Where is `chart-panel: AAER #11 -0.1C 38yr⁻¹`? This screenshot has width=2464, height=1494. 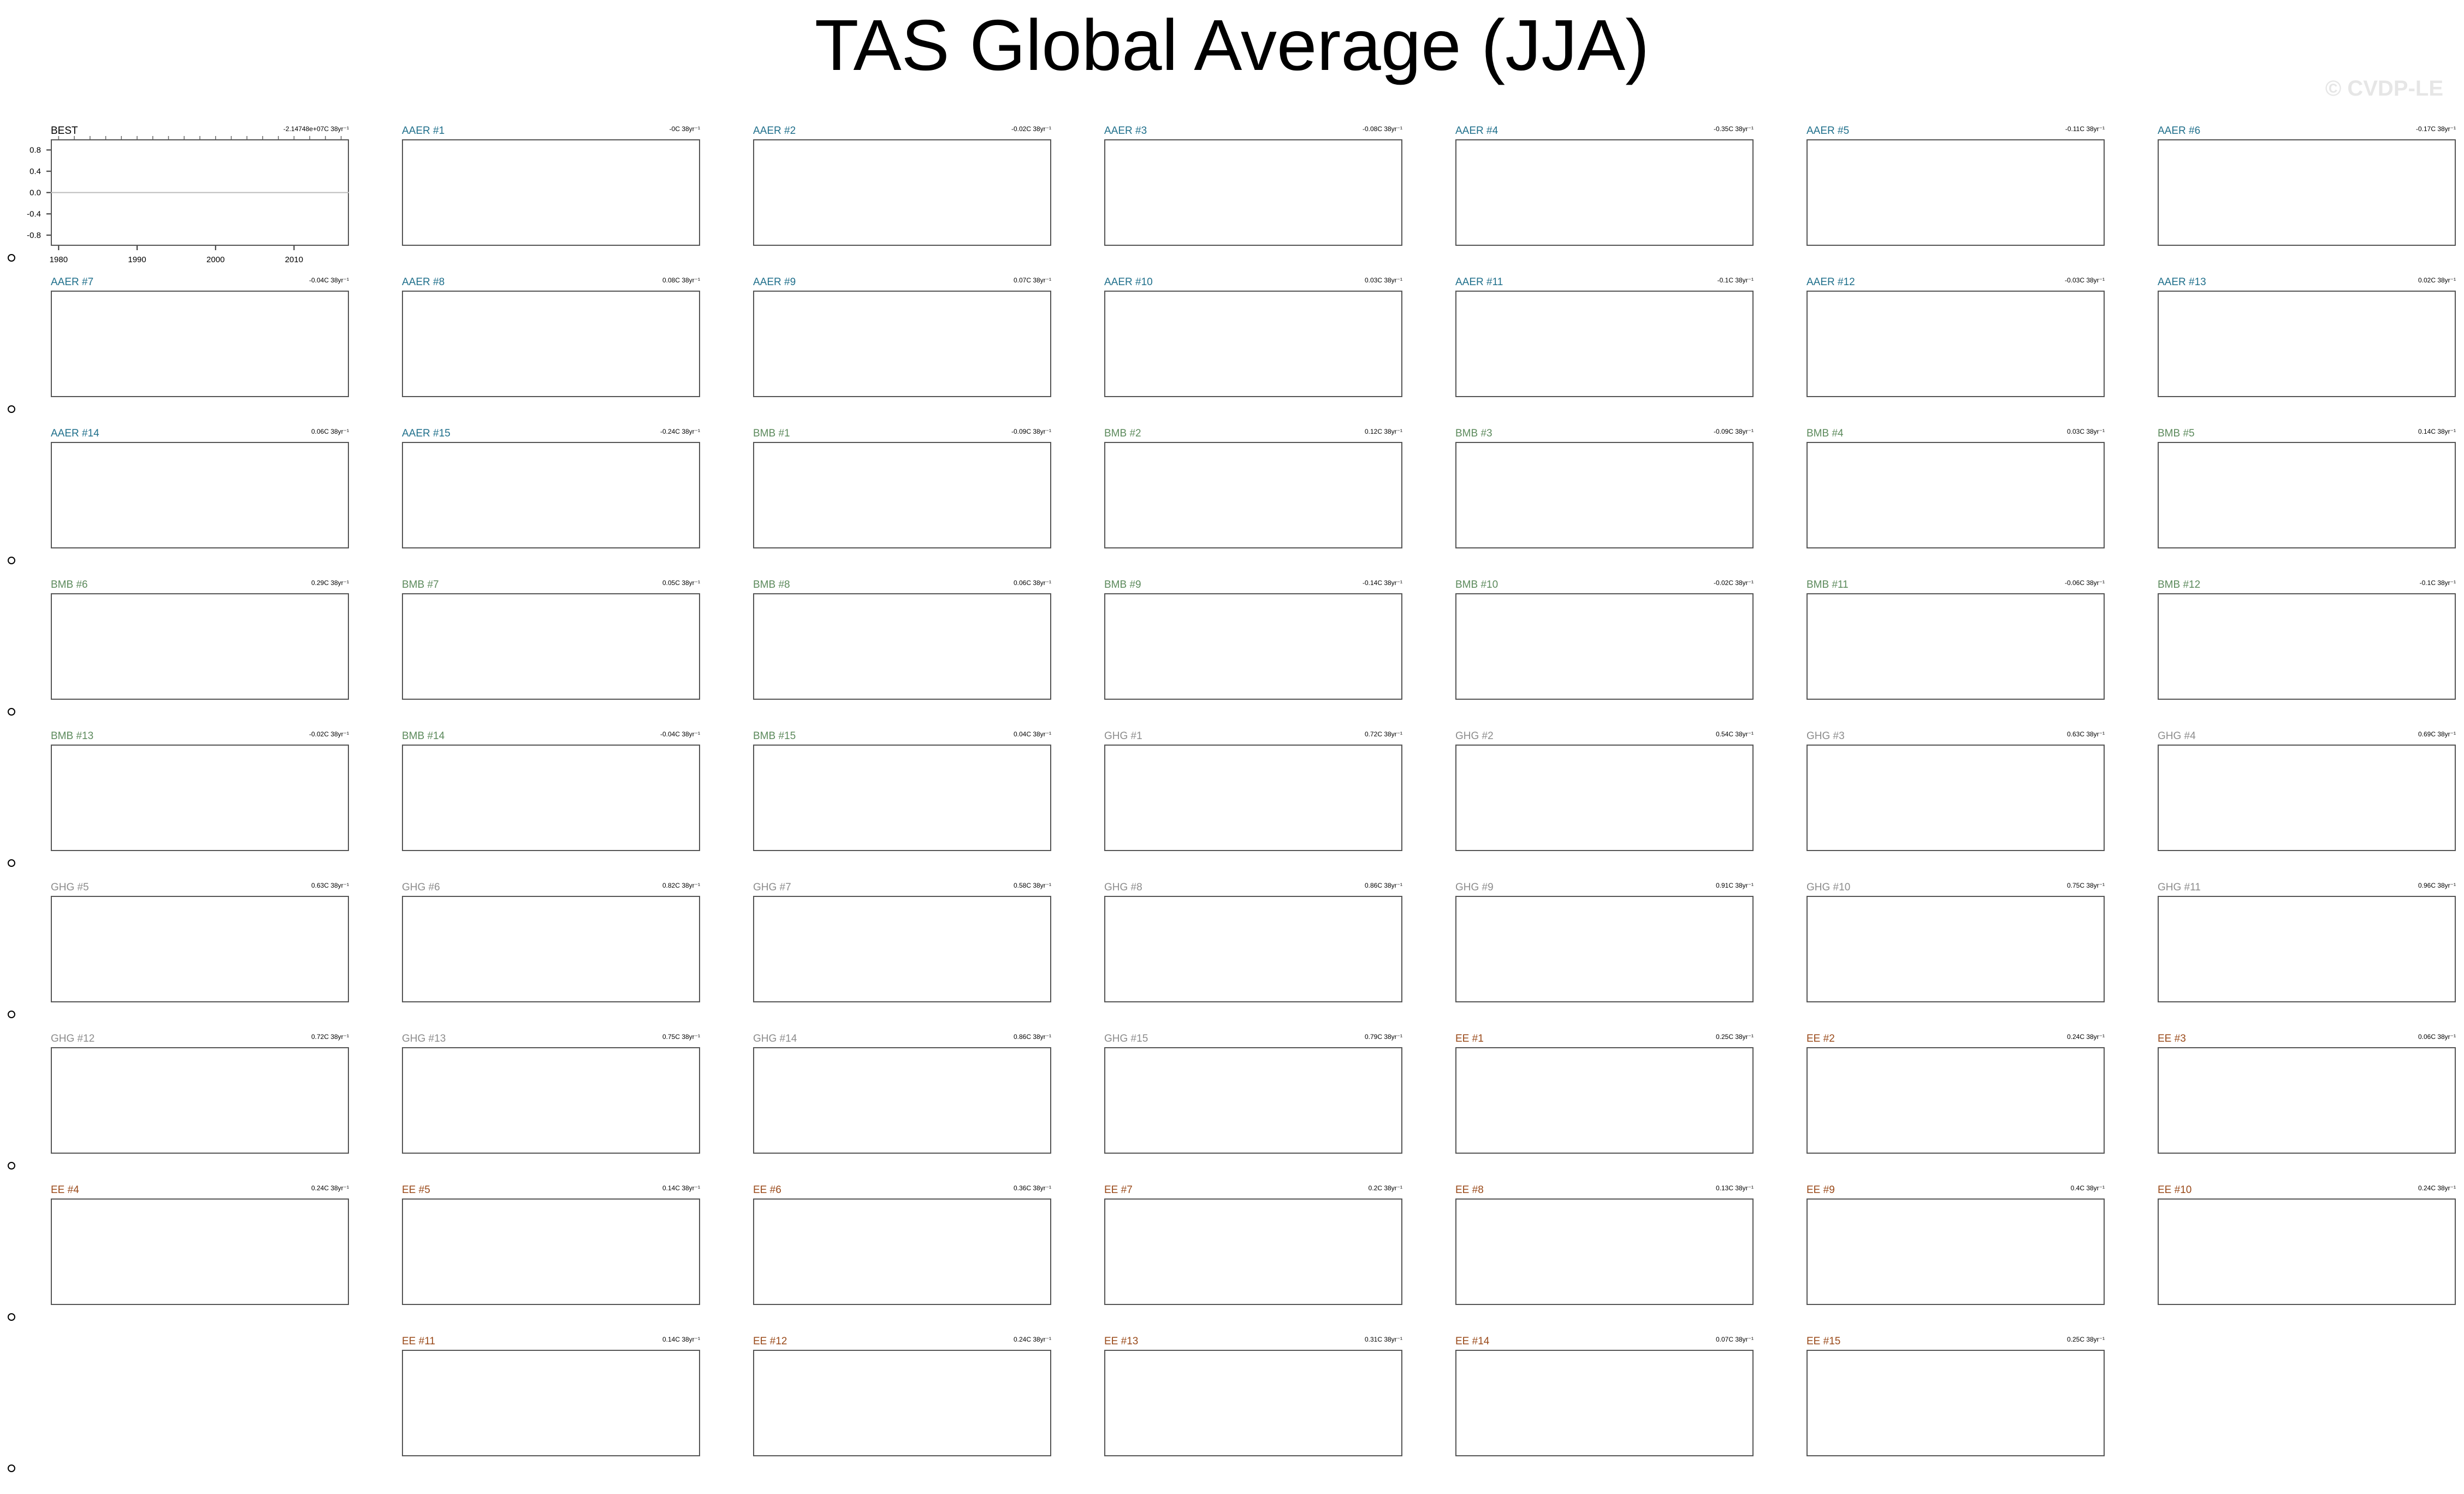
chart-panel: AAER #11 -0.1C 38yr⁻¹ is located at coordinates (1581, 342).